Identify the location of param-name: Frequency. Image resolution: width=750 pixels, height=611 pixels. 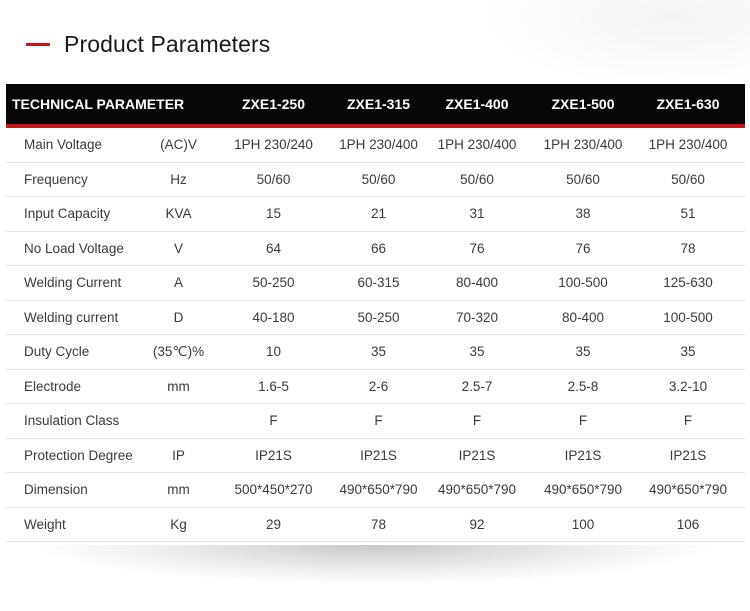
(56, 179).